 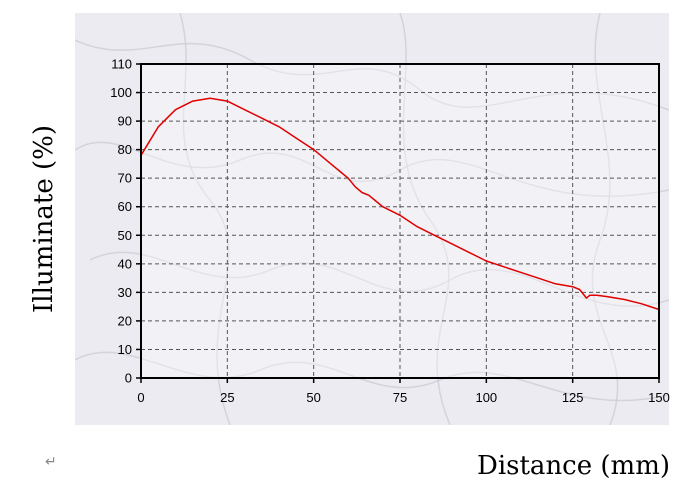 What do you see at coordinates (125, 235) in the screenshot?
I see `y-tick-label: 50` at bounding box center [125, 235].